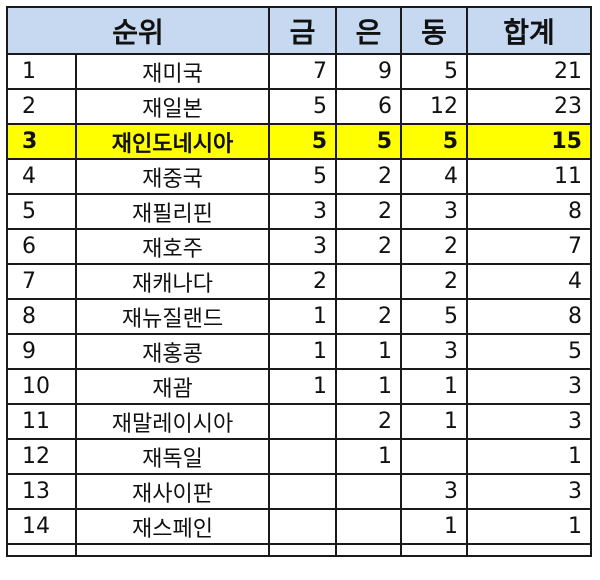 The width and height of the screenshot is (600, 580). I want to click on cell-rank: 7, so click(41, 281).